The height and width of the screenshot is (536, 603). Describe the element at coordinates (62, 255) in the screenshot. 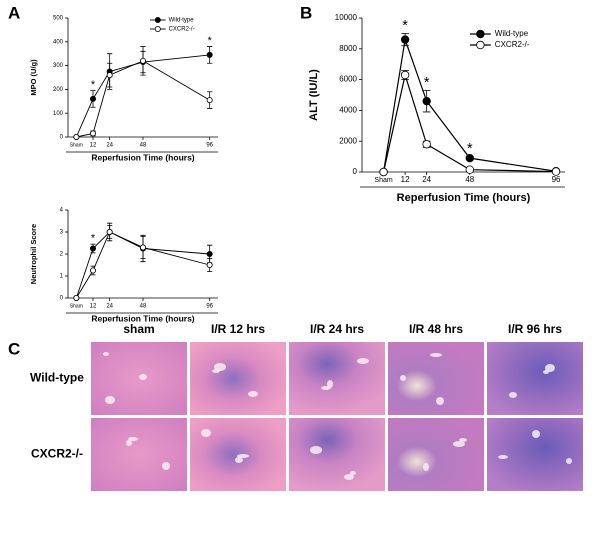

I see `y-tick-label: 2` at that location.